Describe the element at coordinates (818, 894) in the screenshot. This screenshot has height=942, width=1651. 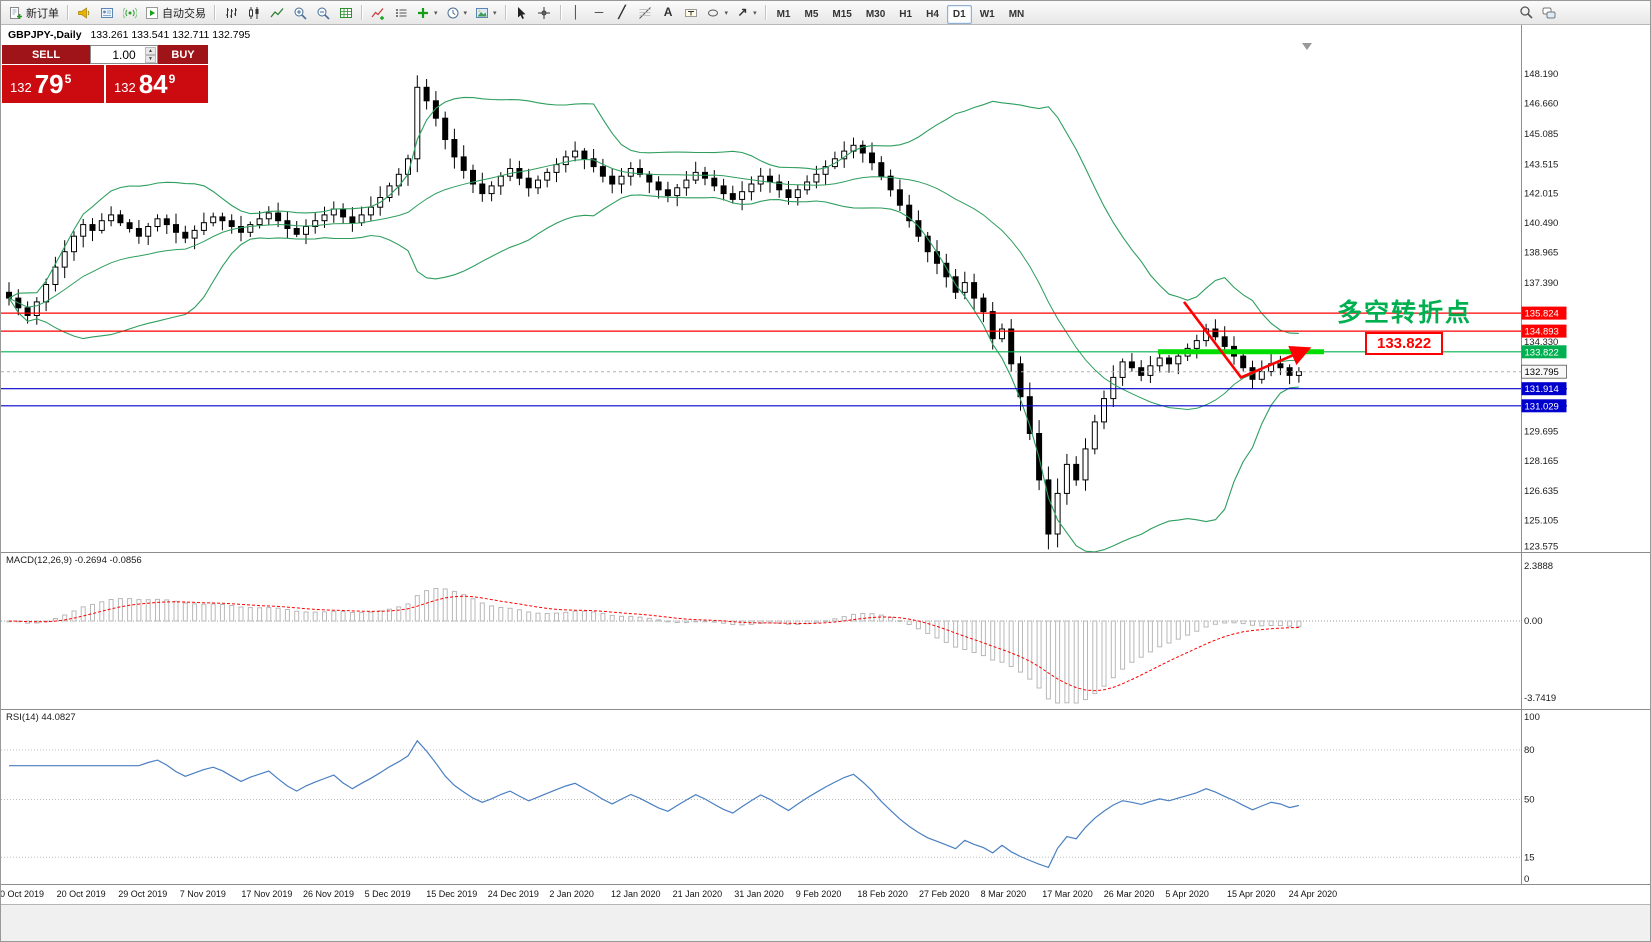
I see `date-label: 9 Feb 2020` at that location.